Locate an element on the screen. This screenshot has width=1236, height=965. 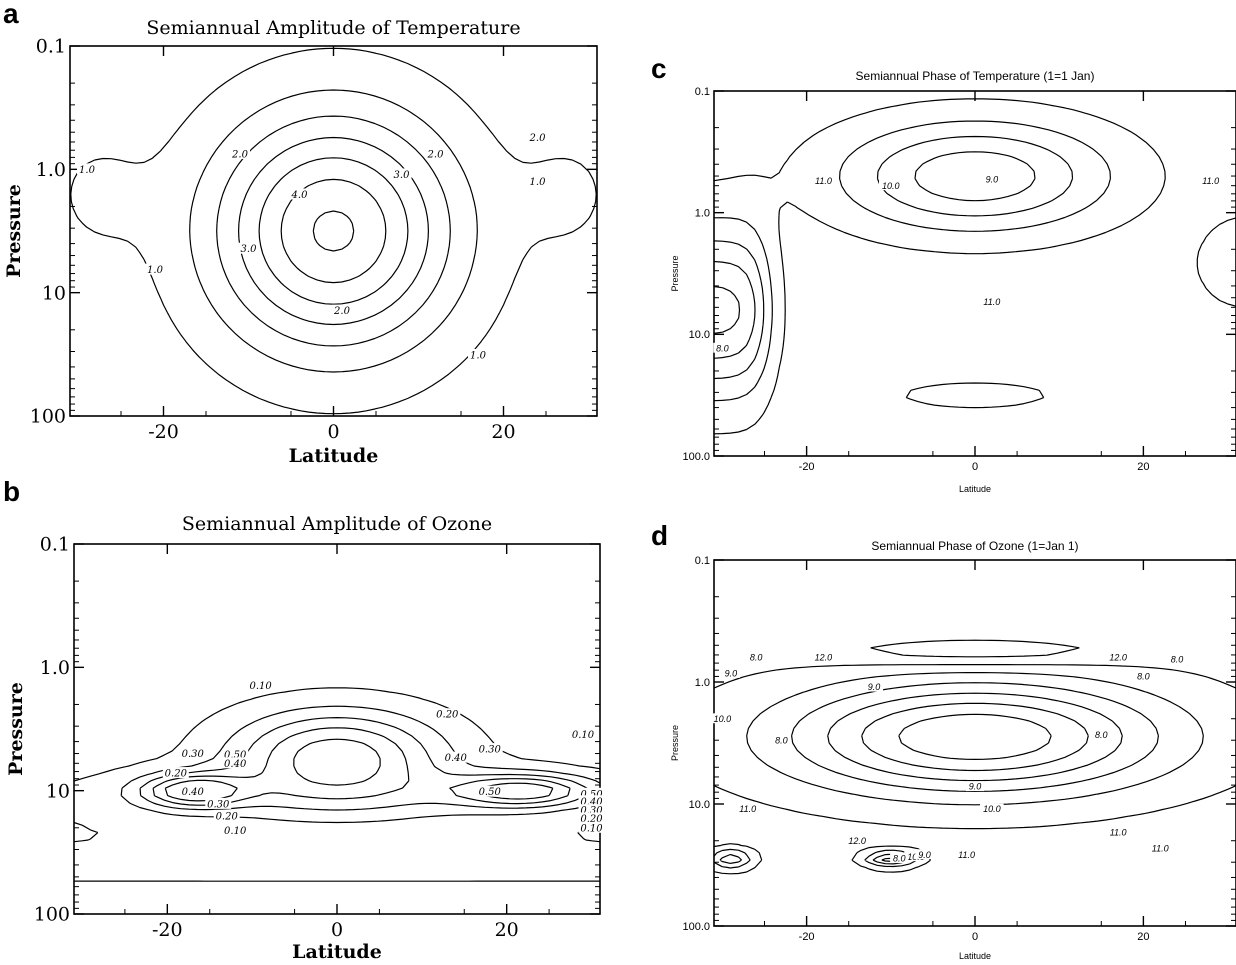
panel-label-a: a is located at coordinates (11, 14).